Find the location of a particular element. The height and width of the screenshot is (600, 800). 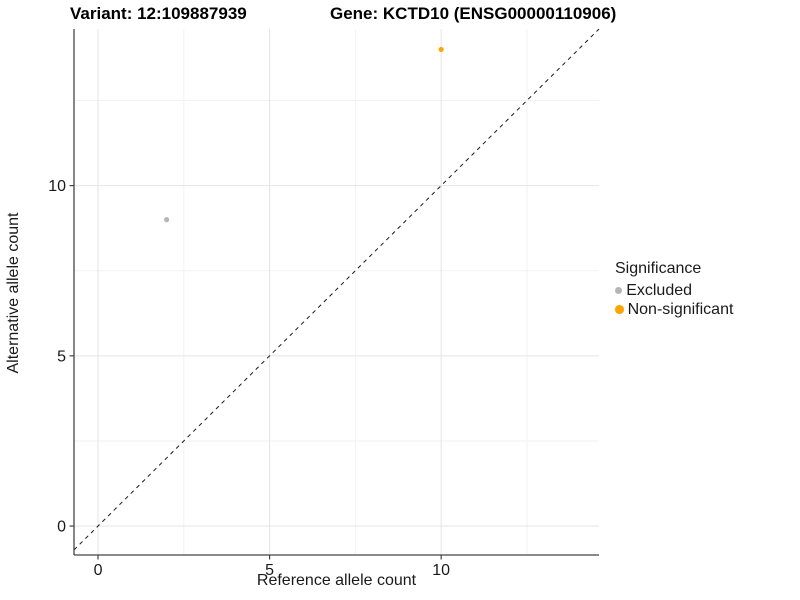

x-tick-labels: 0 5 10 is located at coordinates (272, 570).